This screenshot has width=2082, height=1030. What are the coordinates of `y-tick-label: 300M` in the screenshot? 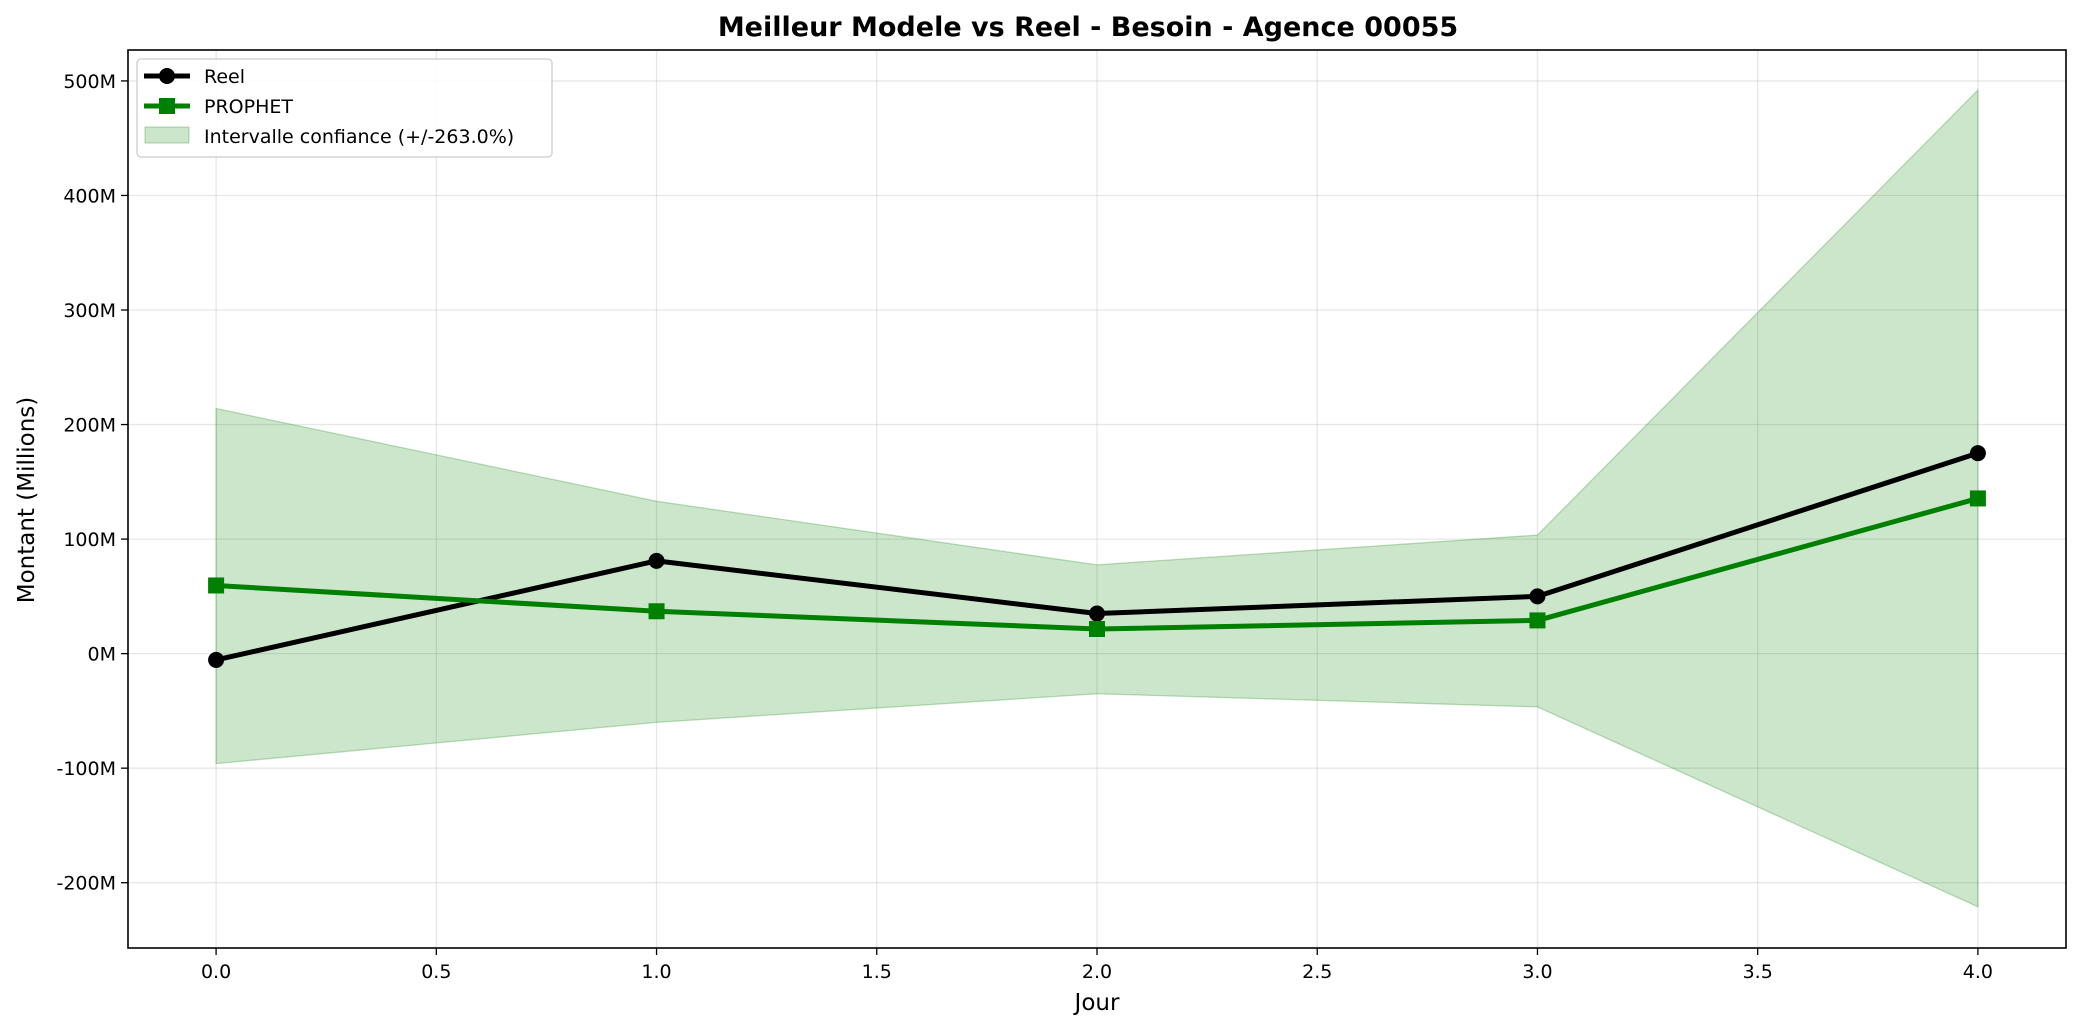 It's located at (89, 311).